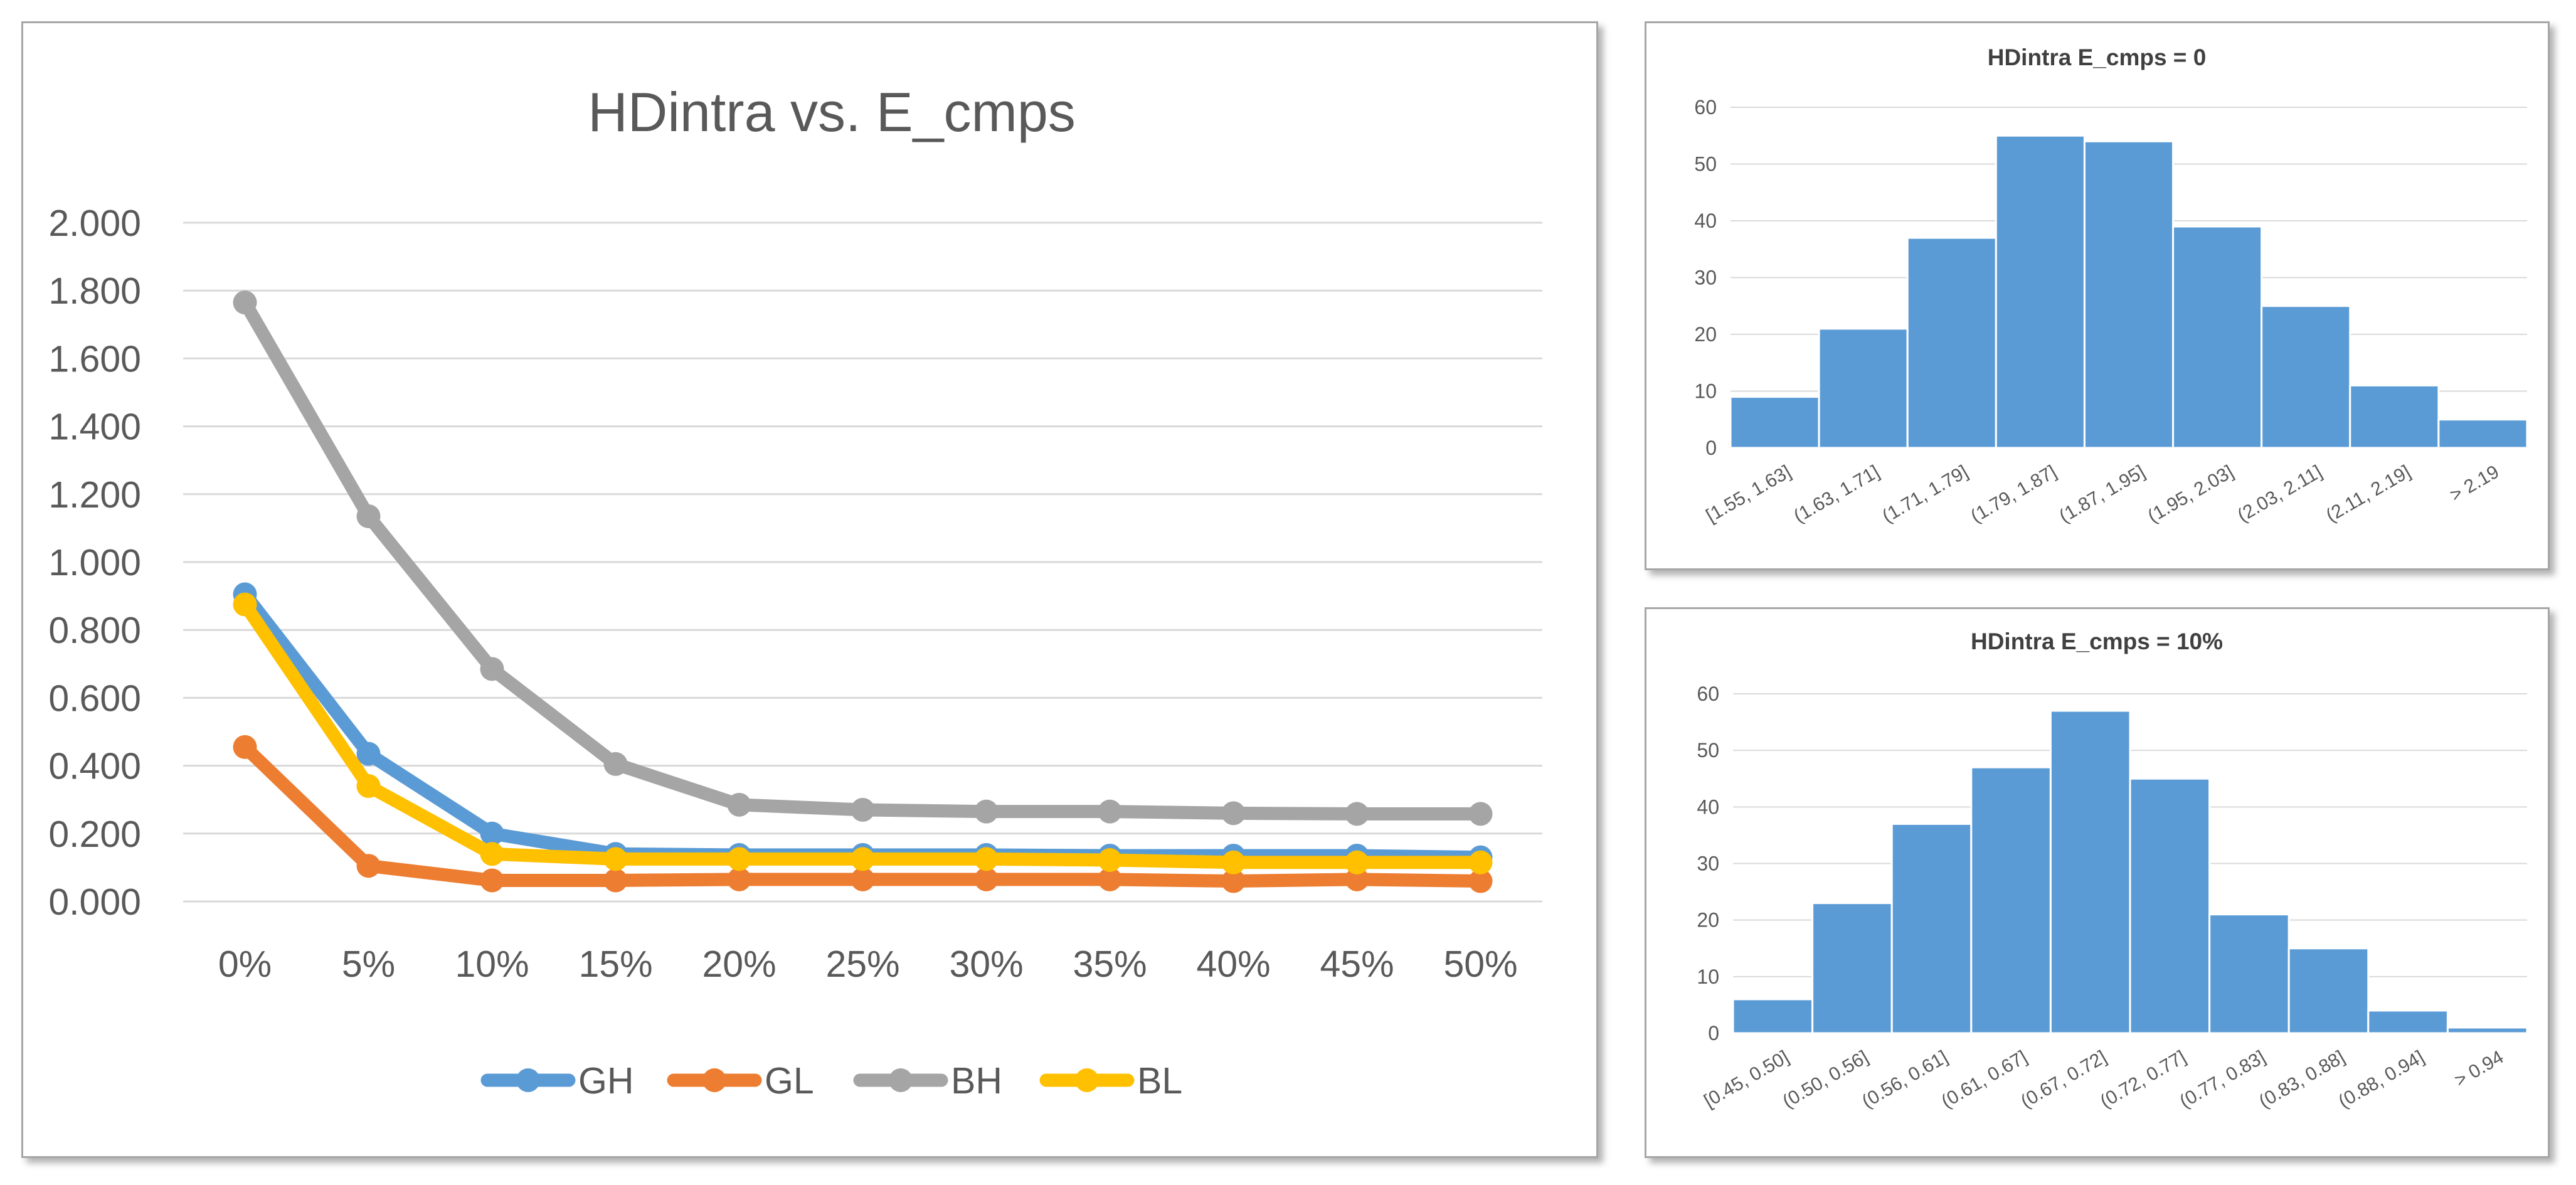  I want to click on x-tick-label: 40%, so click(1233, 964).